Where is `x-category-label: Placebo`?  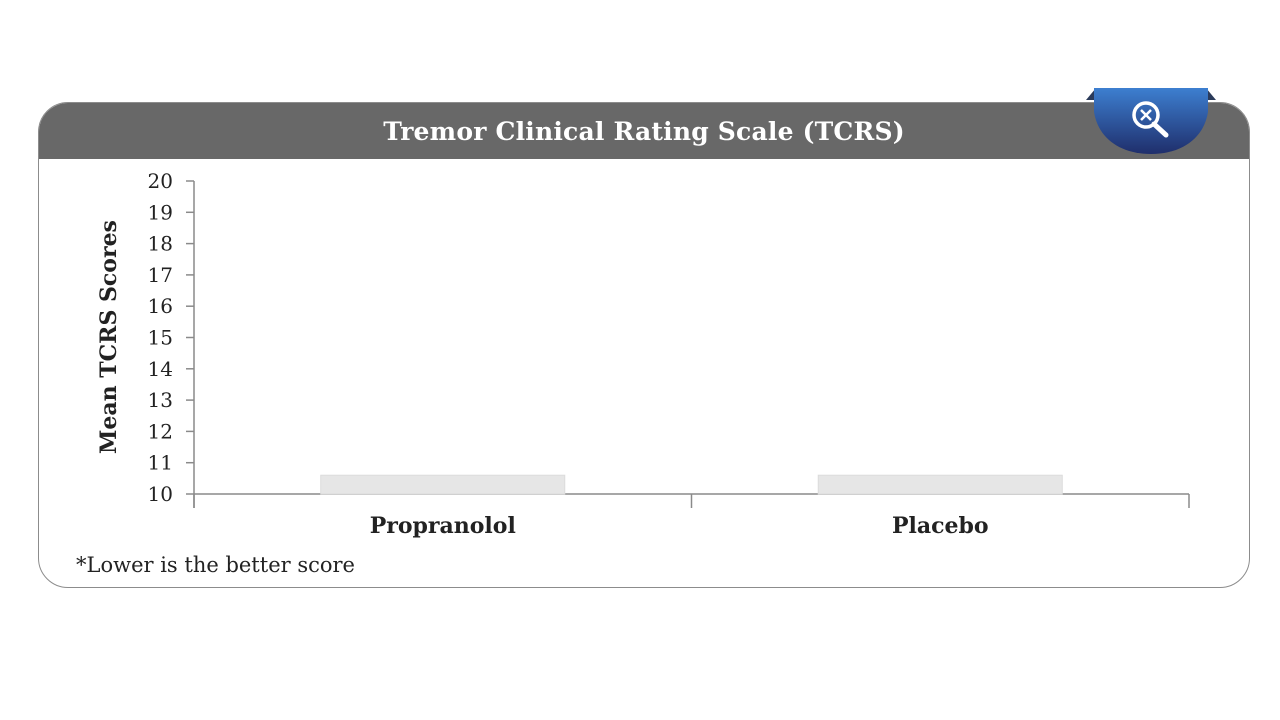
x-category-label: Placebo is located at coordinates (940, 526).